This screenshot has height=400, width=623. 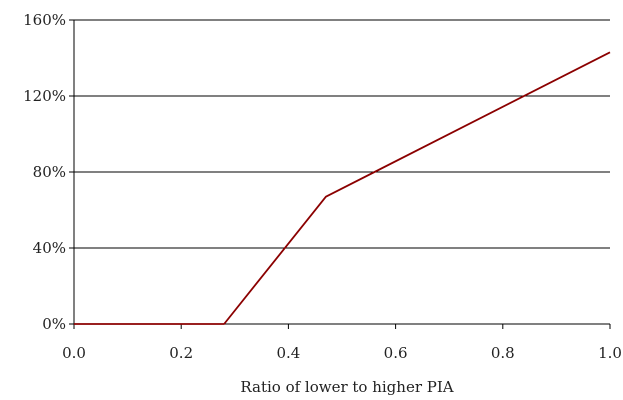 I want to click on x-tick-label-0: 0.0, so click(x=74, y=353).